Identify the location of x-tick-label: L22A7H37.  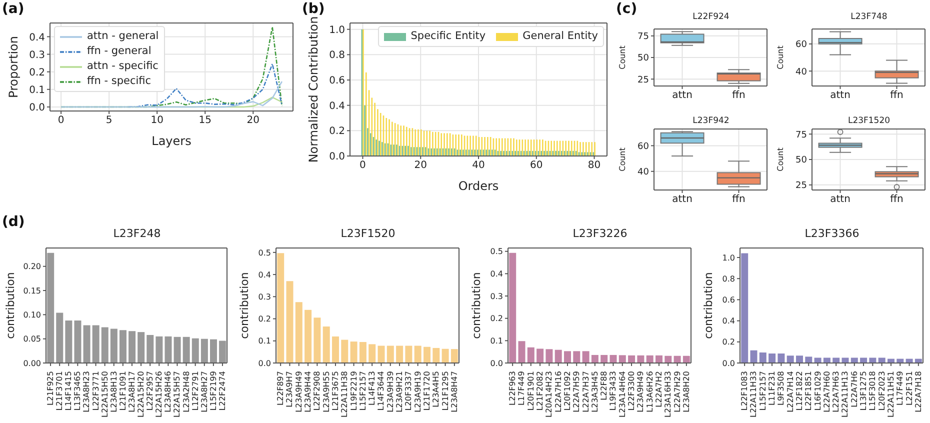
(585, 391).